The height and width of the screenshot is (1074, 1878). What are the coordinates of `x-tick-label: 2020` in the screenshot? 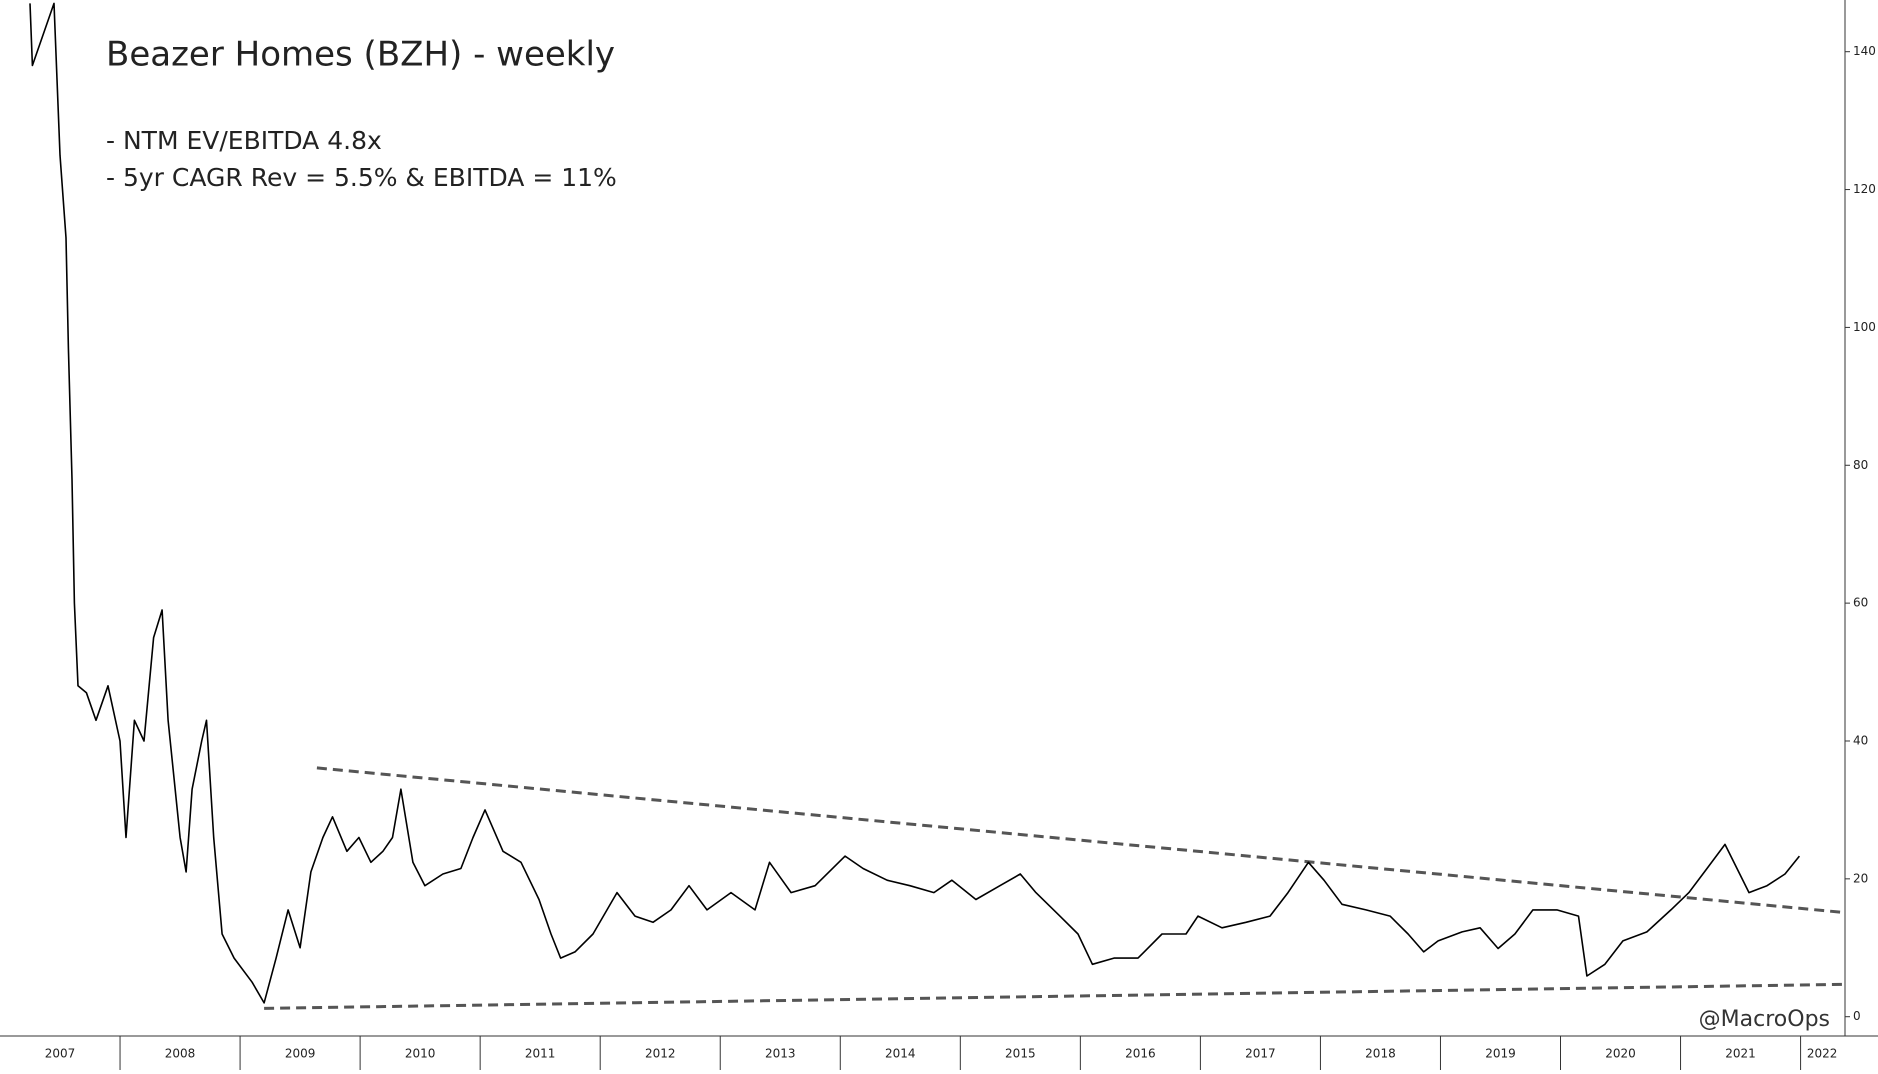 It's located at (1620, 1054).